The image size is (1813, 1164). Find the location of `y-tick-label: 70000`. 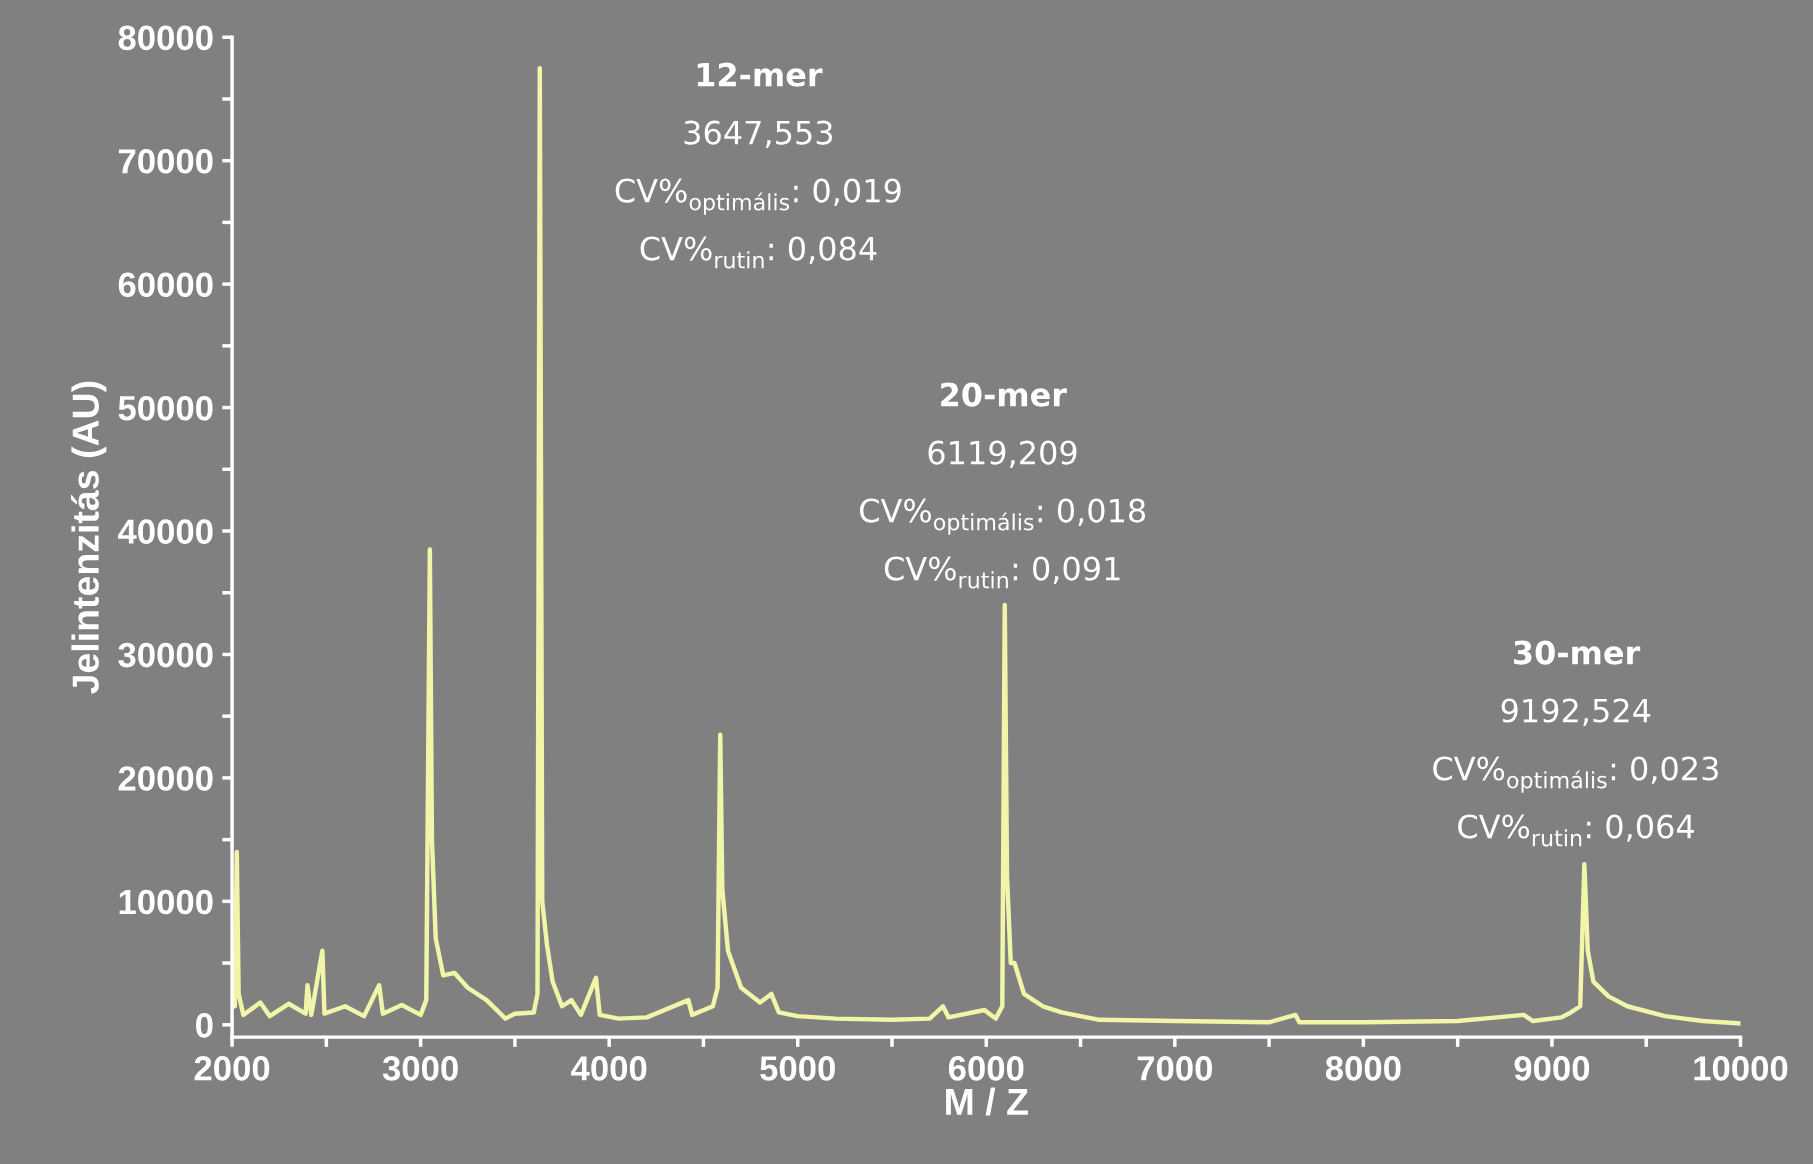

y-tick-label: 70000 is located at coordinates (165, 161).